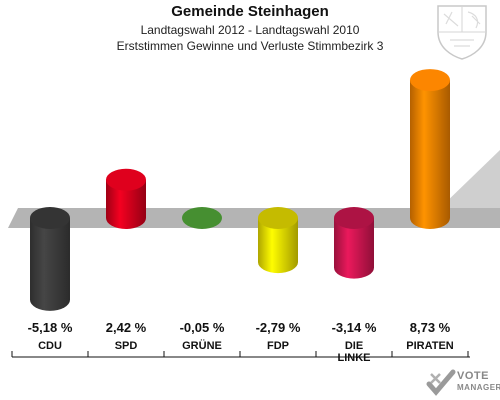 Image resolution: width=500 pixels, height=400 pixels. I want to click on bar-fdp, so click(278, 240).